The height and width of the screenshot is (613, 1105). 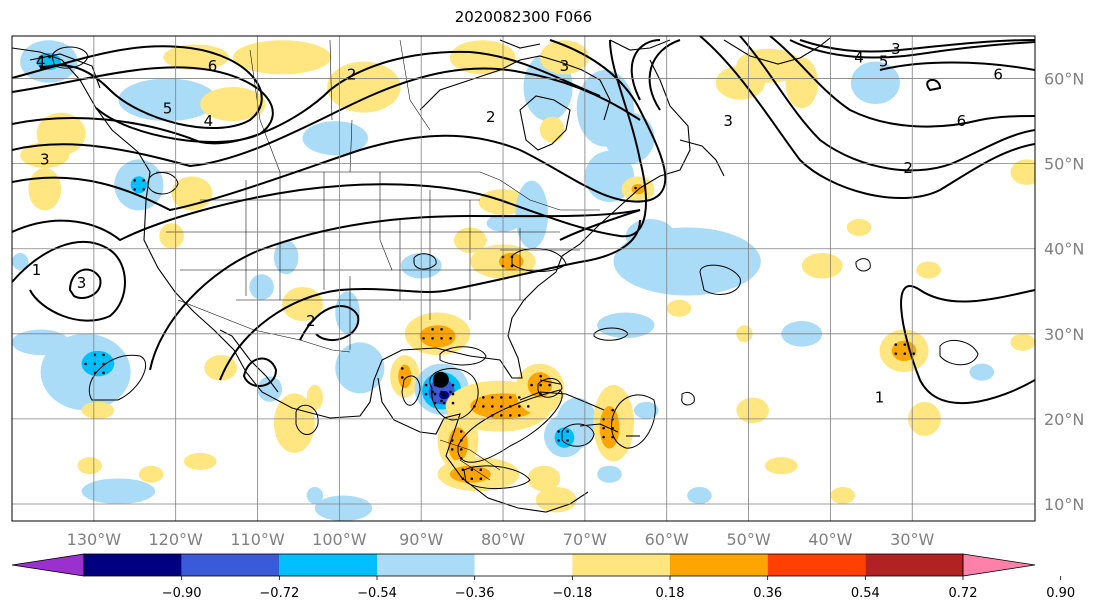 I want to click on contour-label: 5, so click(x=884, y=62).